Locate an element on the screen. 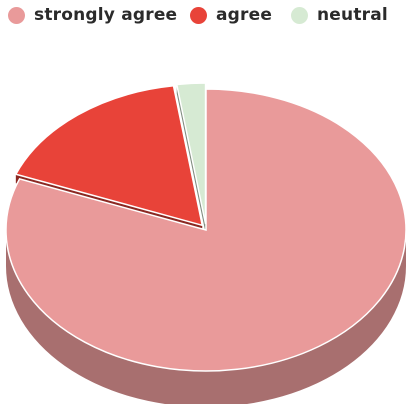 The height and width of the screenshot is (404, 408). legend-item-strongly-agree: strongly agree is located at coordinates (92, 15).